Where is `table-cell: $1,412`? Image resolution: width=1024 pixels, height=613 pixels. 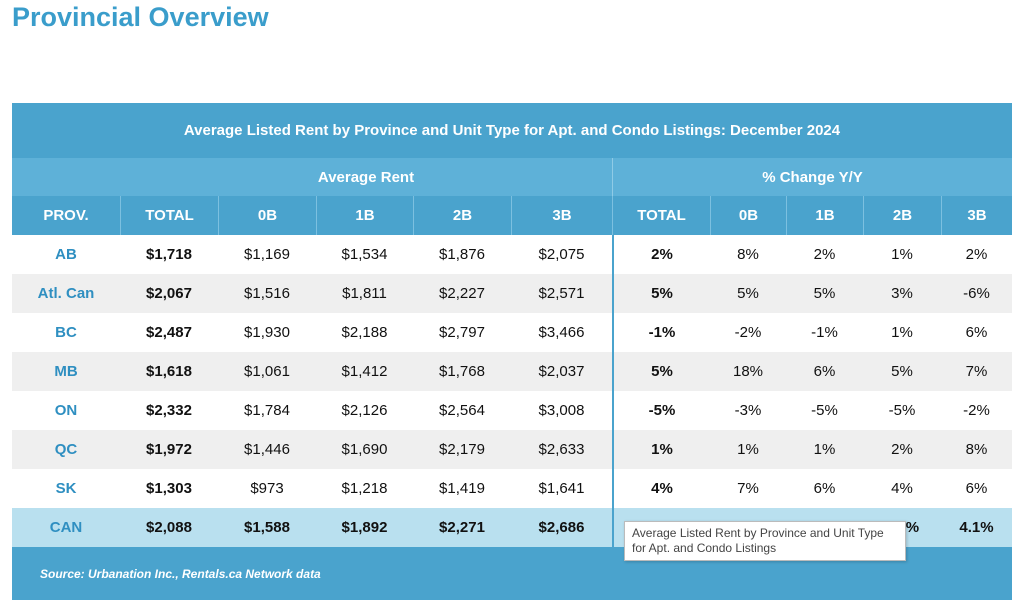 table-cell: $1,412 is located at coordinates (364, 371).